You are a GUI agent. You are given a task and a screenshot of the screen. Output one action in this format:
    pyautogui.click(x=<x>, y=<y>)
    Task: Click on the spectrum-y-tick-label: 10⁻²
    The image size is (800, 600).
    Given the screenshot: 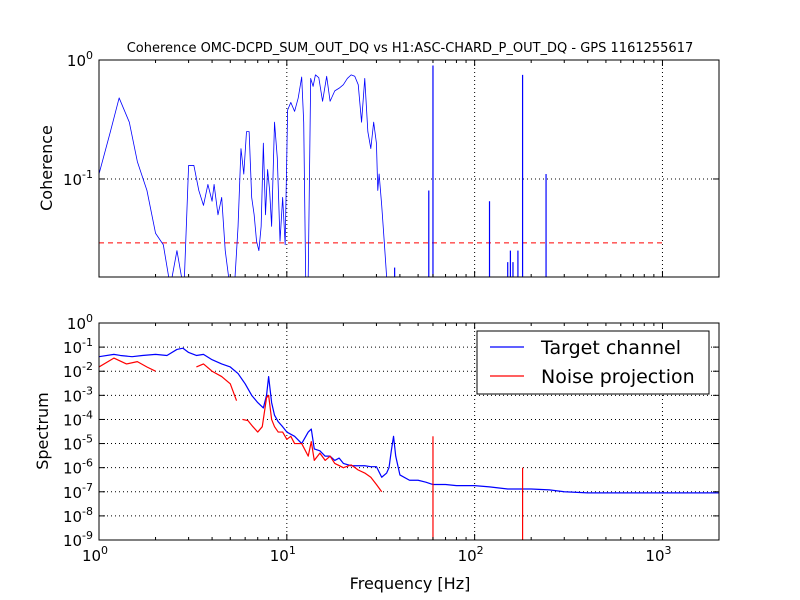 What is the action you would take?
    pyautogui.click(x=78, y=370)
    